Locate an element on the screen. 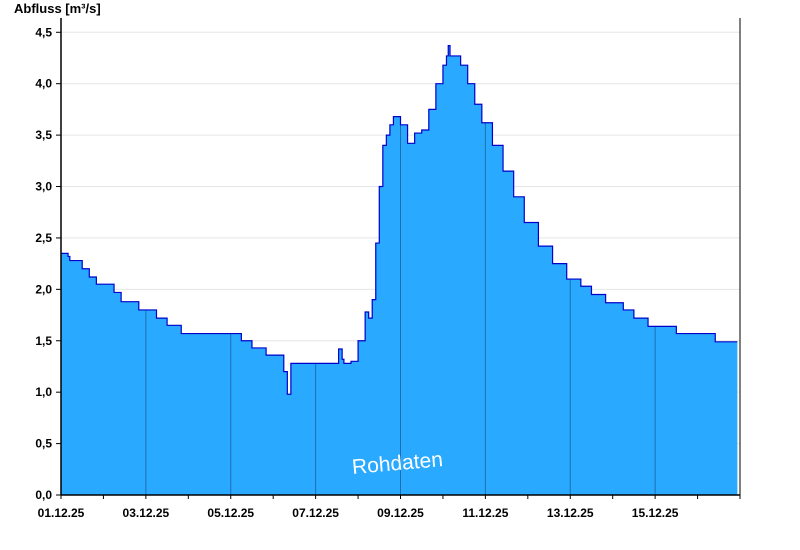  y-axis-label: Abfluss [m³/s] is located at coordinates (57, 8).